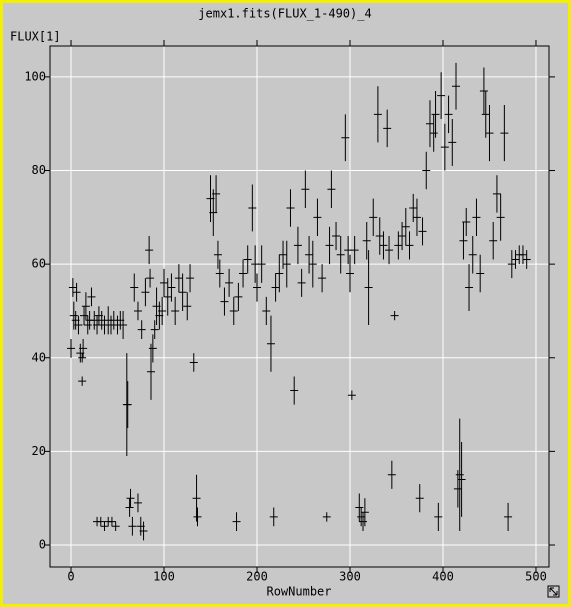 Image resolution: width=571 pixels, height=607 pixels. What do you see at coordinates (298, 592) in the screenshot?
I see `x-axis-label: RowNumber` at bounding box center [298, 592].